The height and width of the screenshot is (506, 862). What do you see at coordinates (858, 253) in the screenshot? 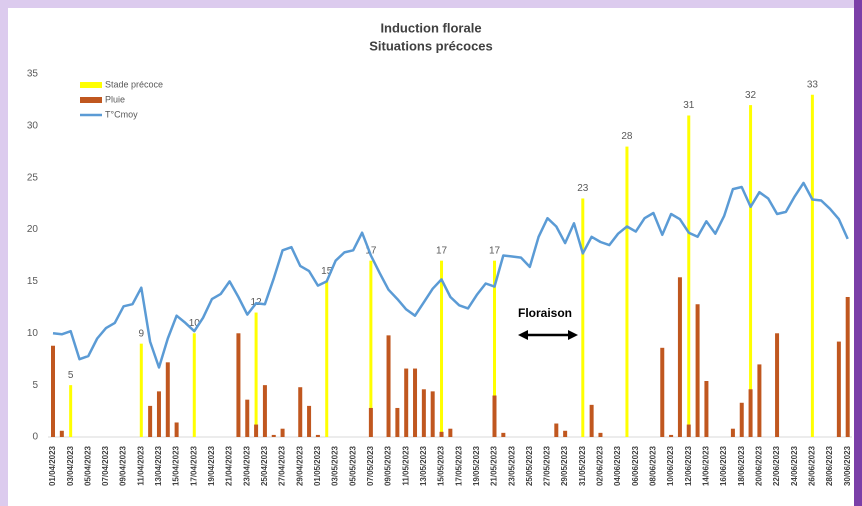
I see `frame-edge` at bounding box center [858, 253].